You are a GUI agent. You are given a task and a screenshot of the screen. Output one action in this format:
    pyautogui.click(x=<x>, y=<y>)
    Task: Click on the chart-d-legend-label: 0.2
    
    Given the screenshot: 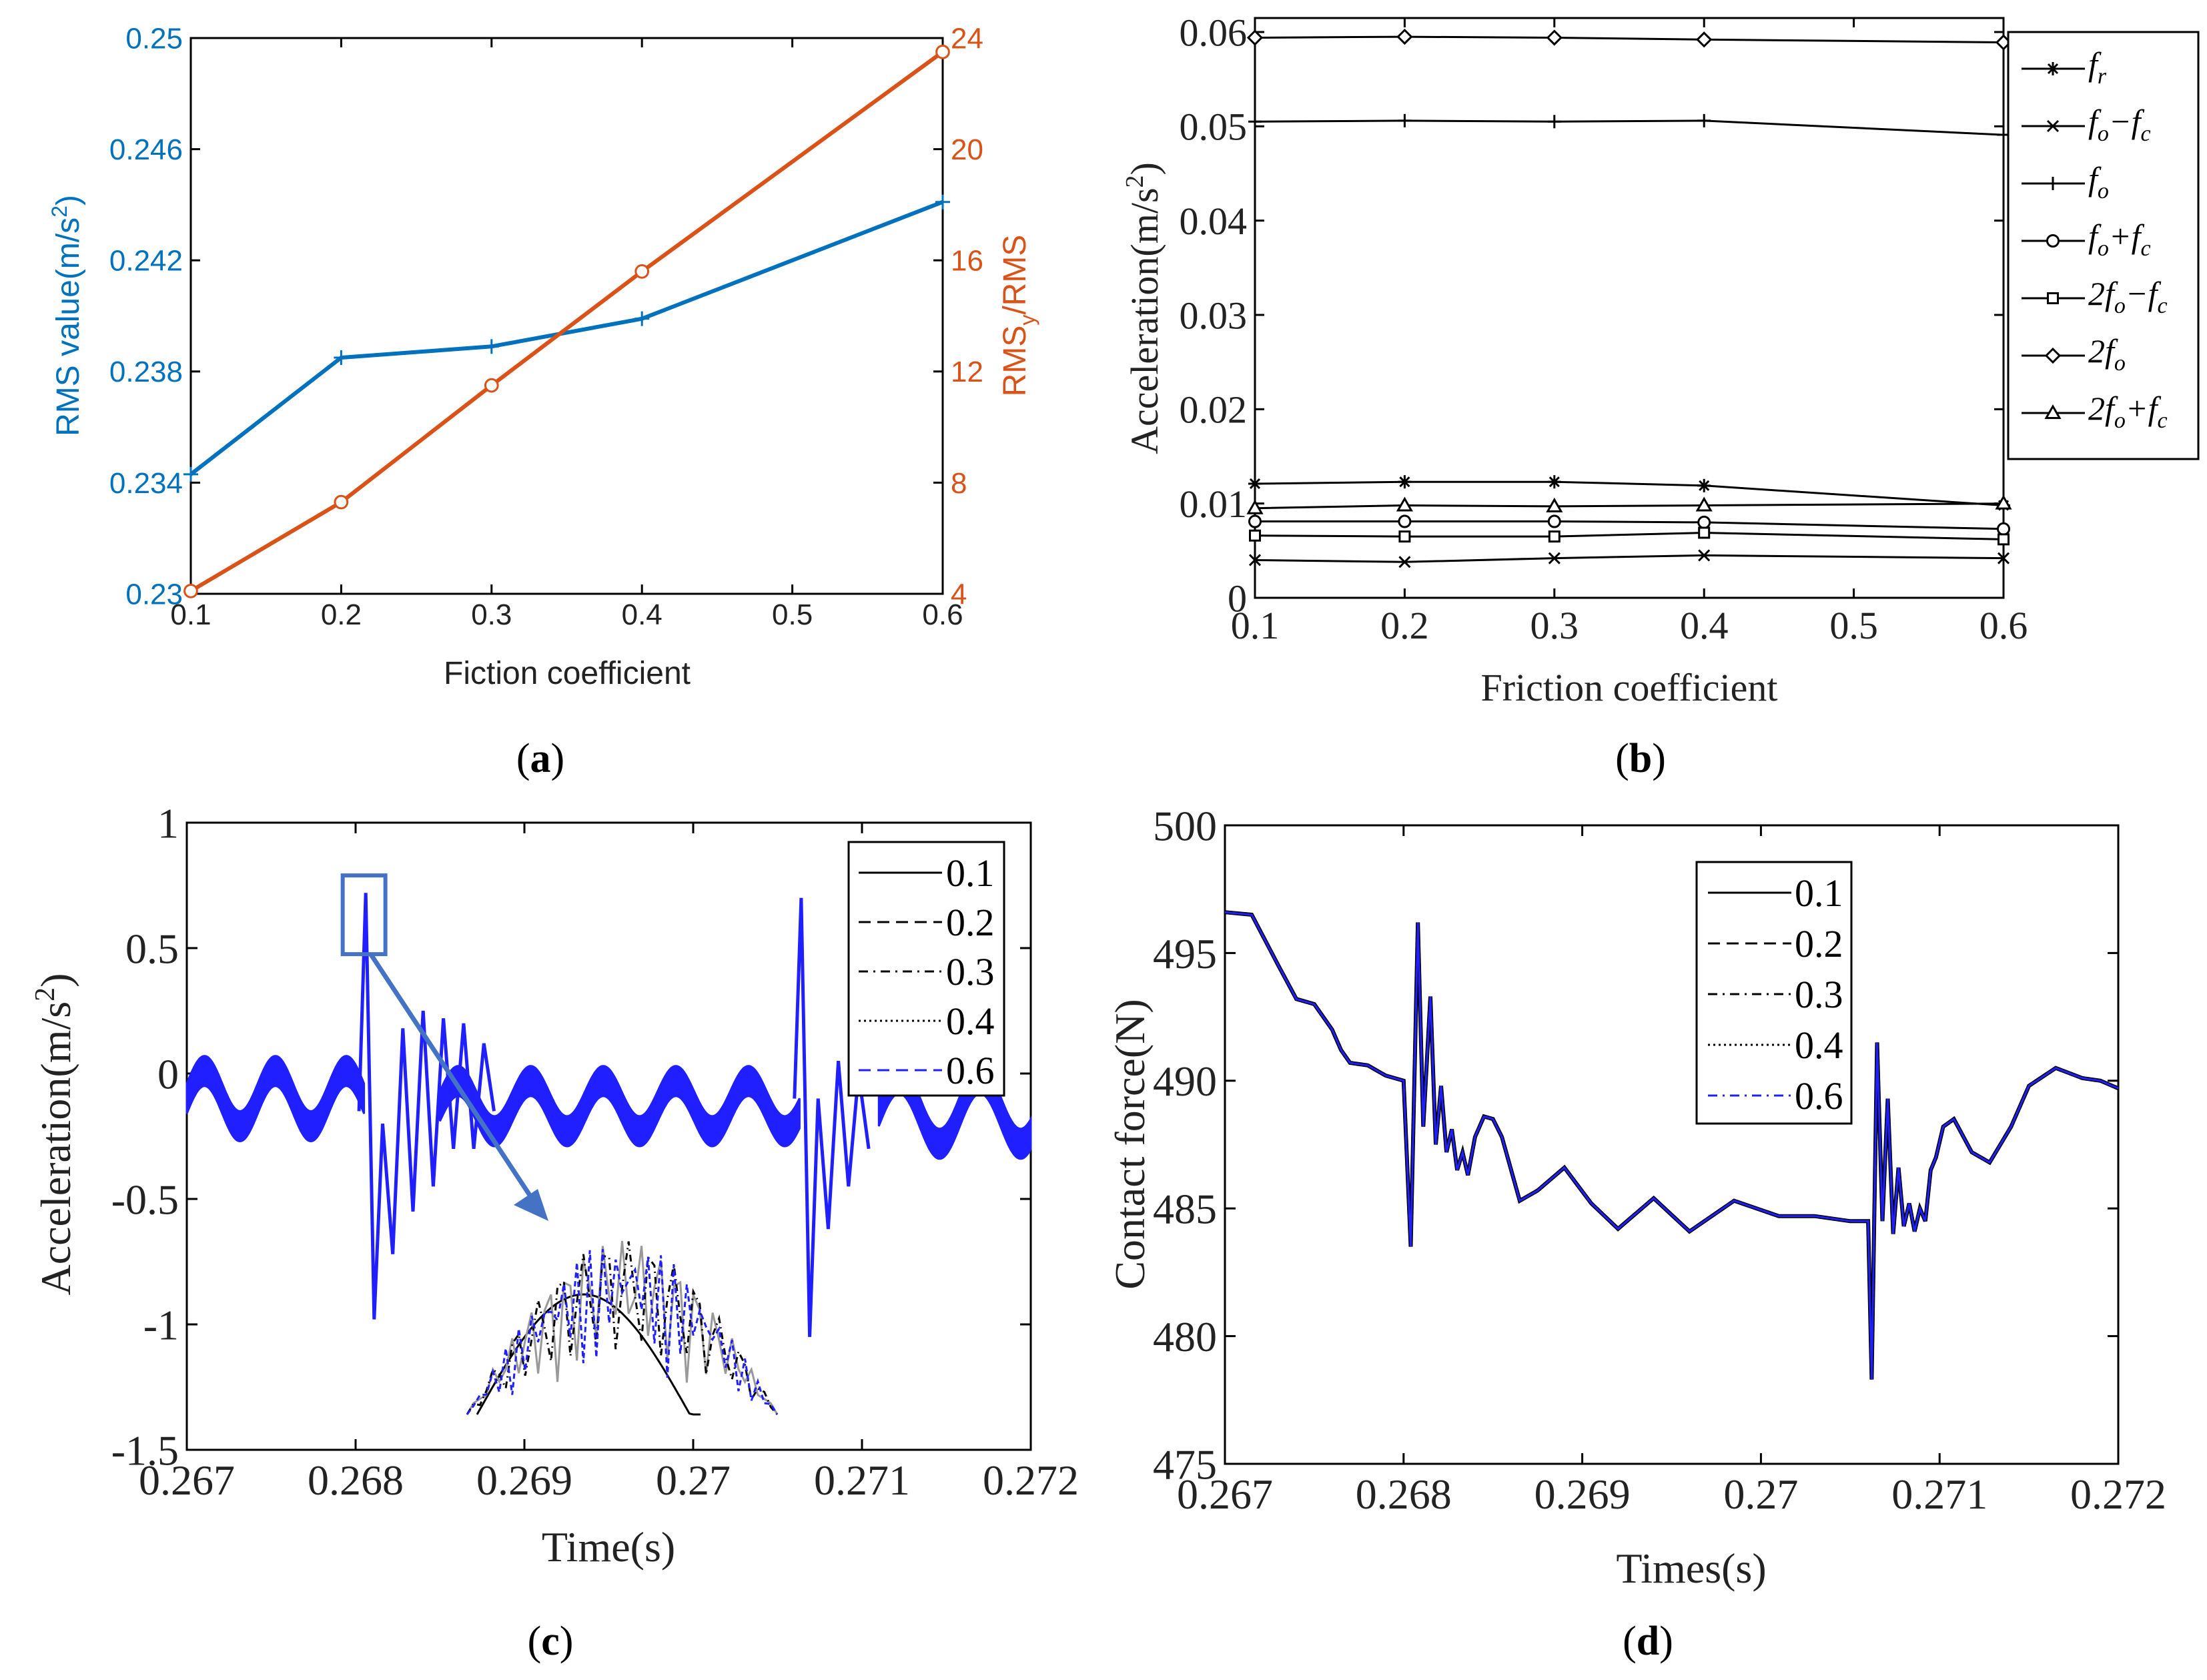 What is the action you would take?
    pyautogui.click(x=1819, y=943)
    